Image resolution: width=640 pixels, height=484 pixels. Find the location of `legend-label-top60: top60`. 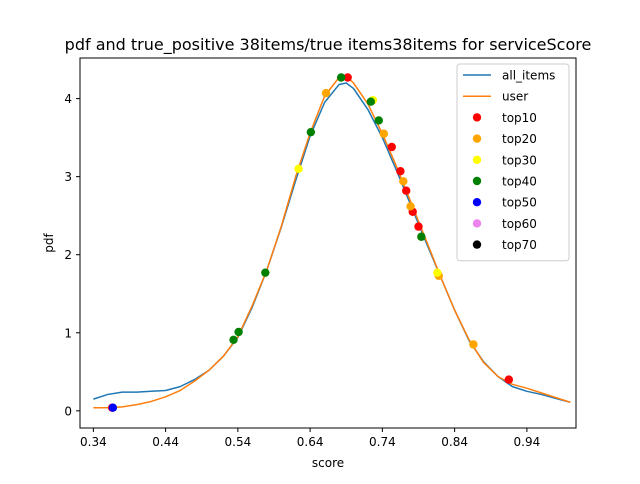

legend-label-top60: top60 is located at coordinates (519, 224).